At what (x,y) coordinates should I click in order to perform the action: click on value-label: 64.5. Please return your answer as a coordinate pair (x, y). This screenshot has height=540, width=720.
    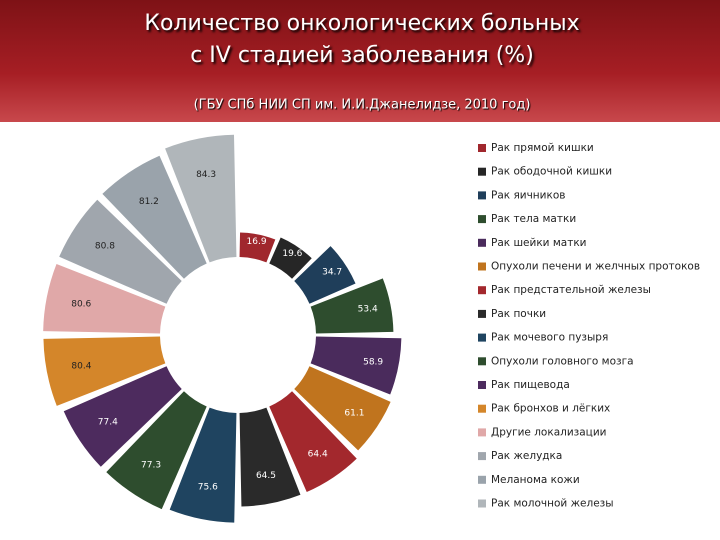
    Looking at the image, I should click on (266, 476).